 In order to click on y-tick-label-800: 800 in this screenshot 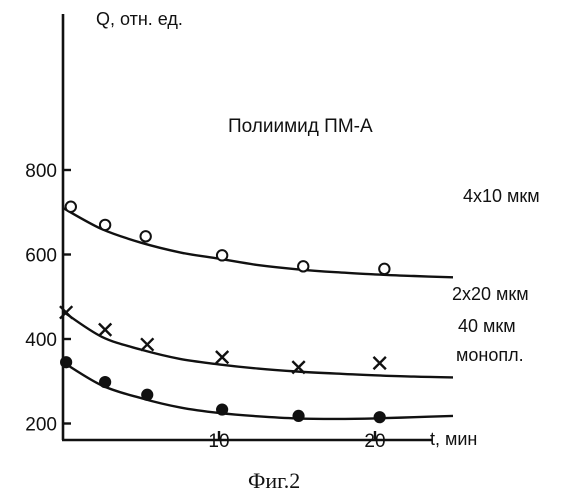, I will do `click(41, 171)`.